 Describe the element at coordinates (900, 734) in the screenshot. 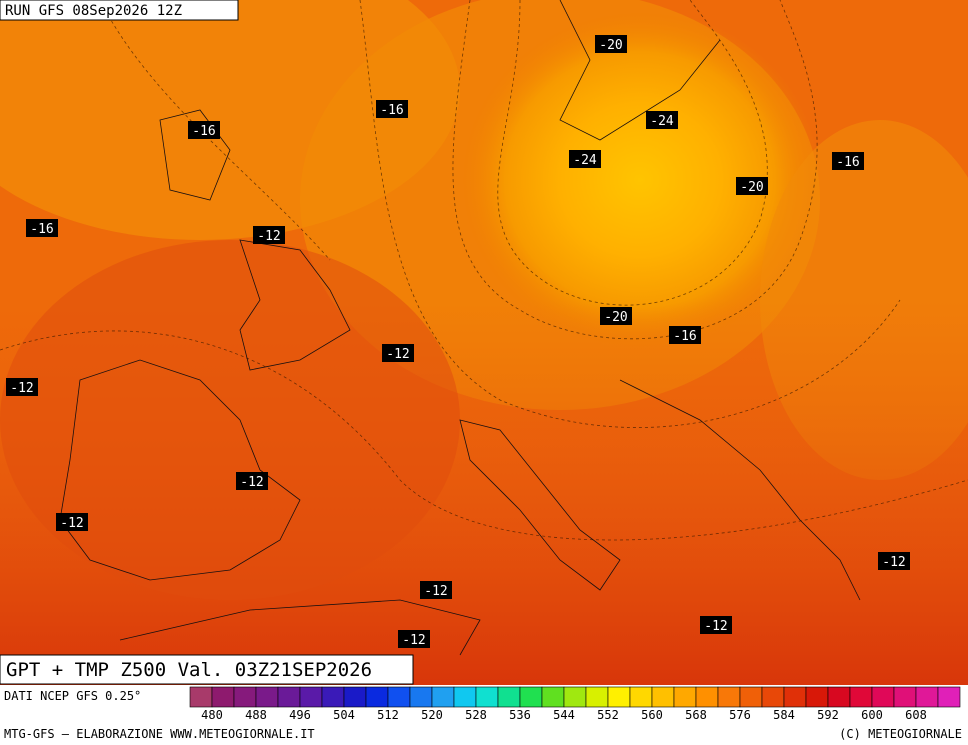

I see `copyright: (C) METEOGIORNALE` at that location.